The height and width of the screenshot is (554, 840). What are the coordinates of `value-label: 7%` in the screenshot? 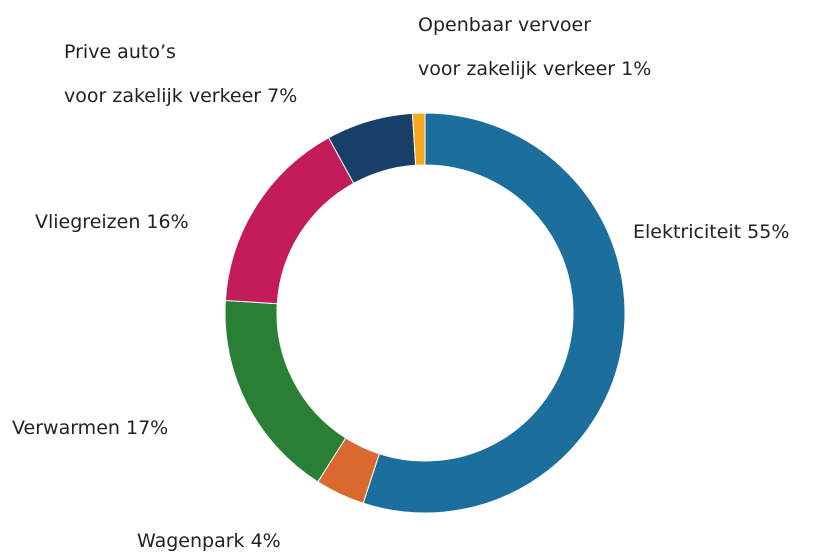 It's located at (282, 96).